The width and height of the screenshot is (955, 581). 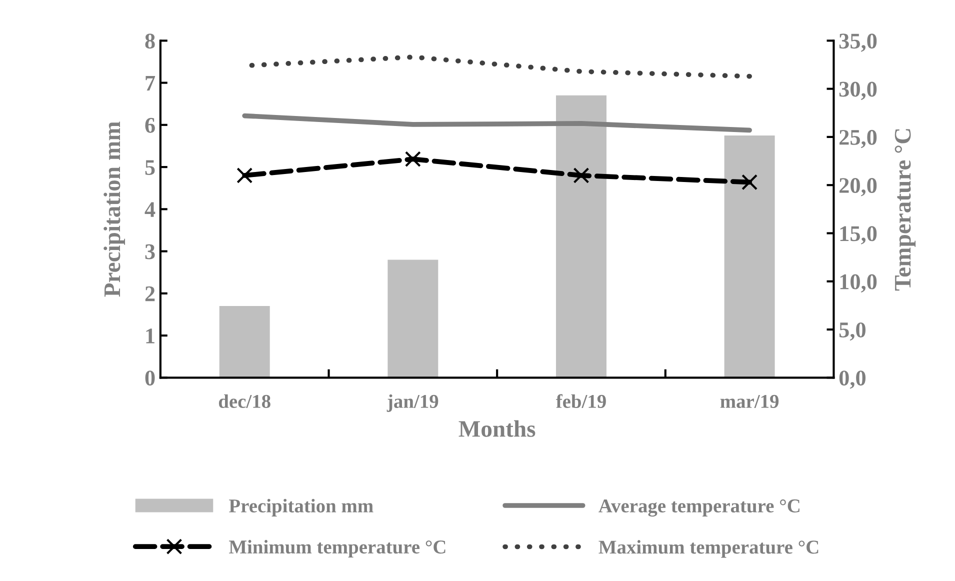 What do you see at coordinates (337, 549) in the screenshot?
I see `legend-label: Minimum temperature °C` at bounding box center [337, 549].